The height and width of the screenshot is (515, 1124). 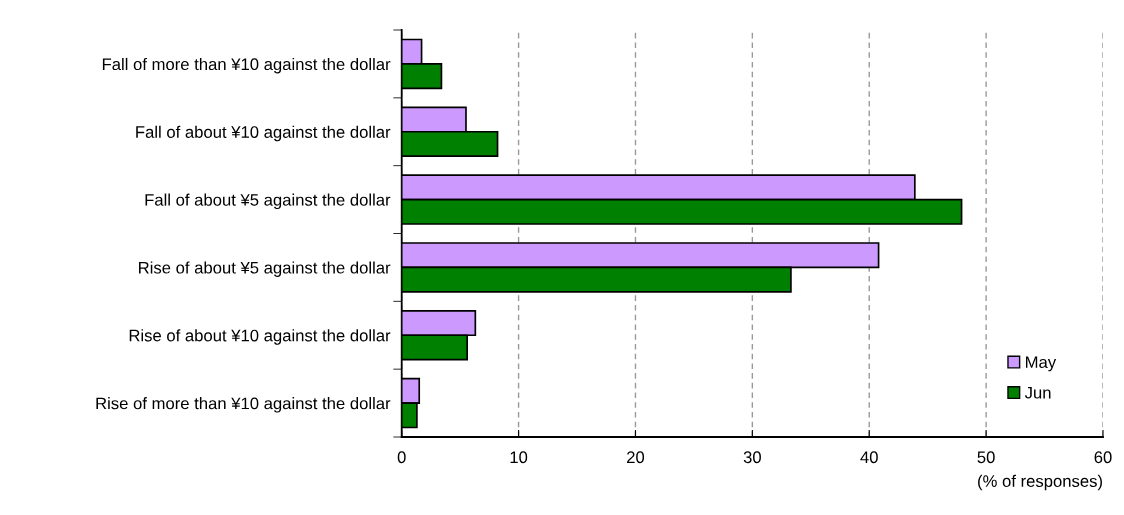 What do you see at coordinates (636, 457) in the screenshot?
I see `x-tick-label: 20` at bounding box center [636, 457].